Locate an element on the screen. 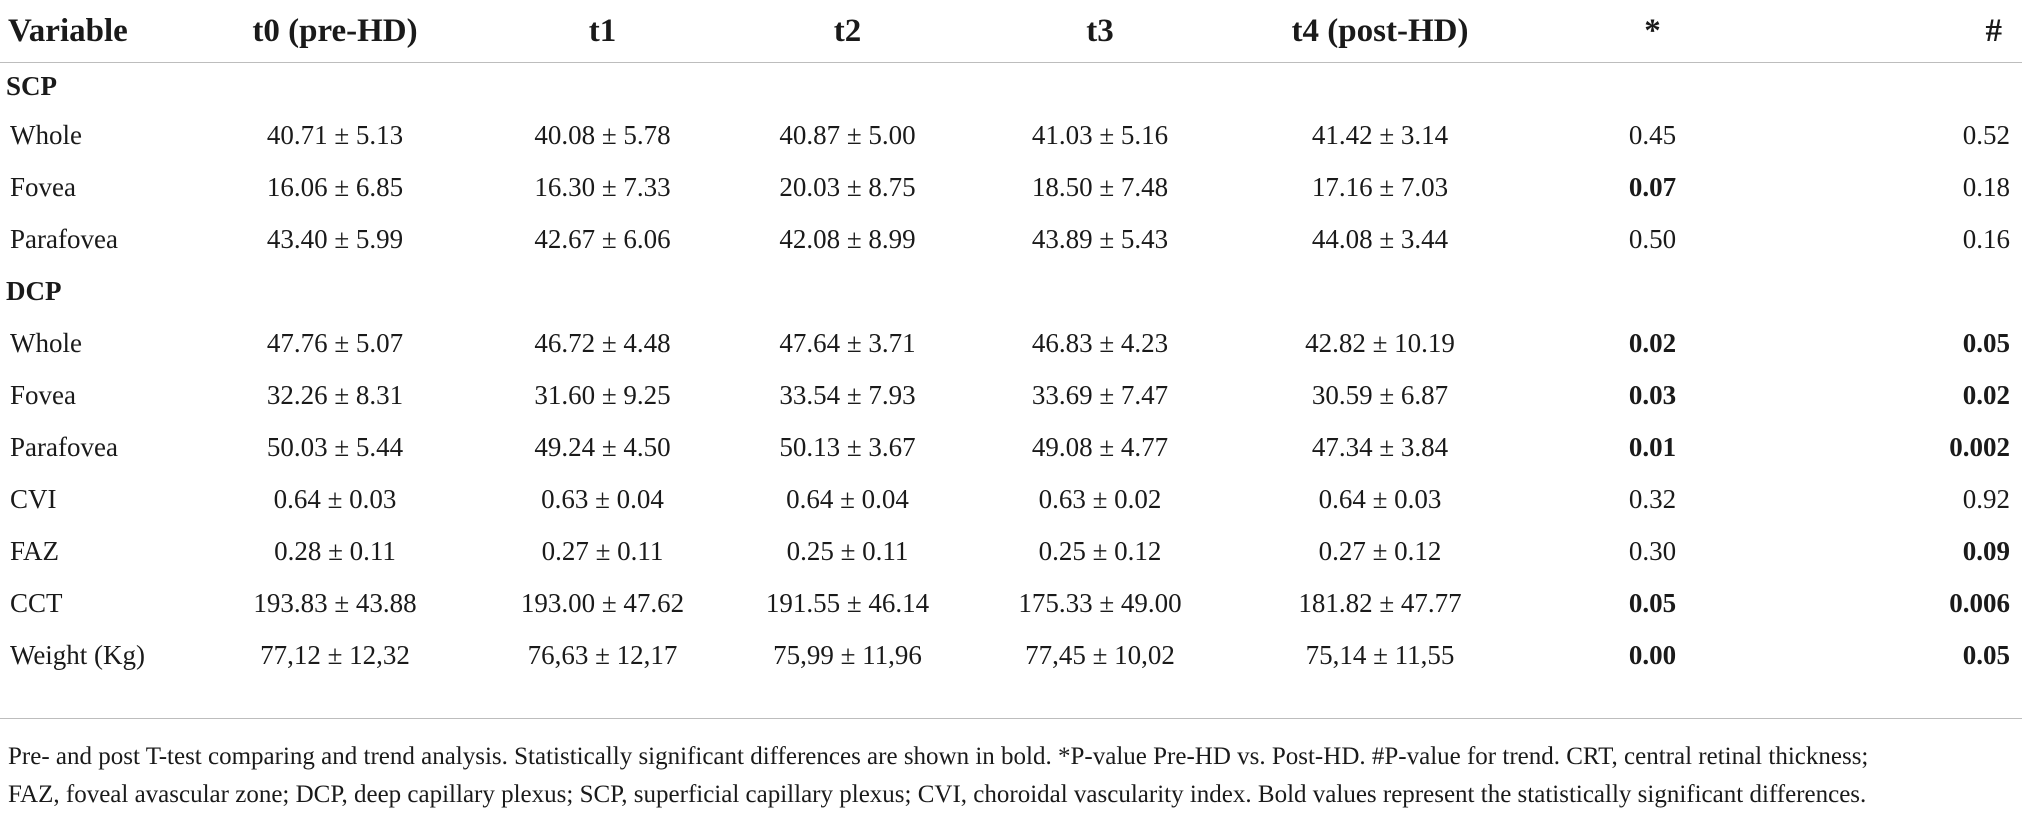 The image size is (2022, 814). row-label: FAZ is located at coordinates (35, 550).